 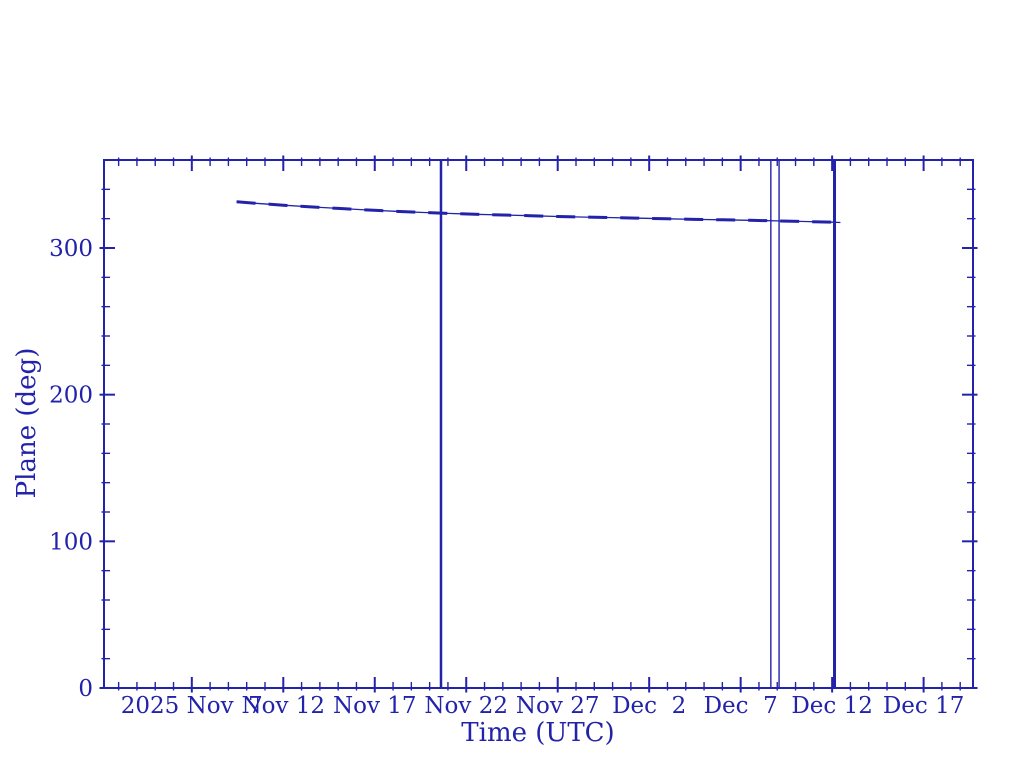 I want to click on x-tick-label: 2025 Nov 7, so click(x=192, y=706).